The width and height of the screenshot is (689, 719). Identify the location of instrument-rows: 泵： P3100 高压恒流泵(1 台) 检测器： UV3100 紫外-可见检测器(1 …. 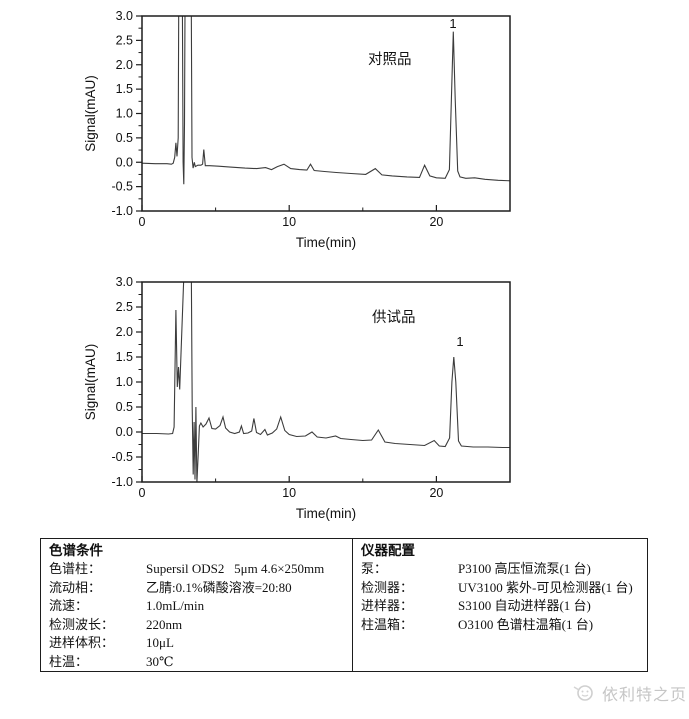
(500, 597).